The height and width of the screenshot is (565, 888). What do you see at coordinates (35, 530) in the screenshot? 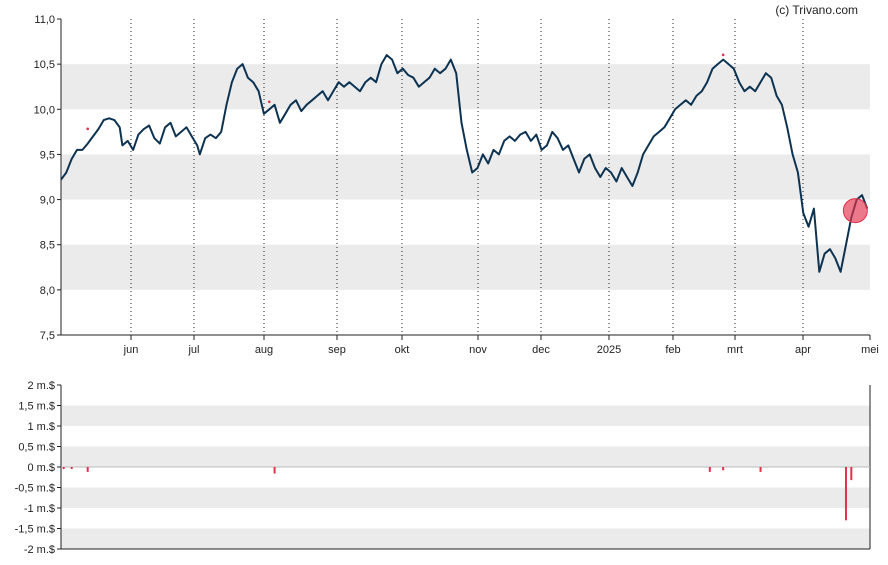
I see `y-tick-label: -1,5 m.$` at bounding box center [35, 530].